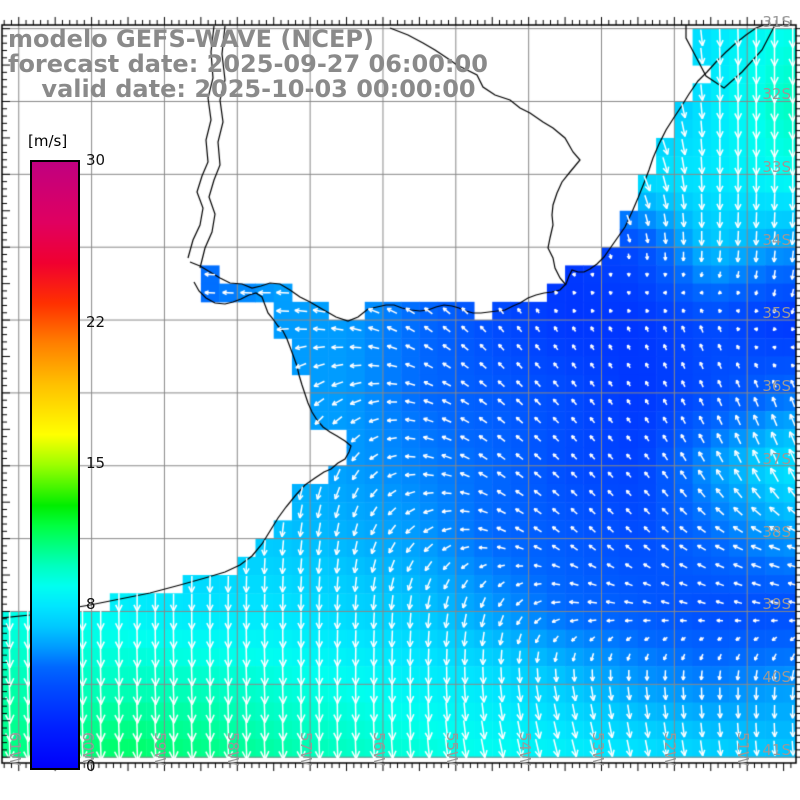 This screenshot has width=800, height=800. Describe the element at coordinates (91, 766) in the screenshot. I see `colorbar-tick-label: 0` at that location.